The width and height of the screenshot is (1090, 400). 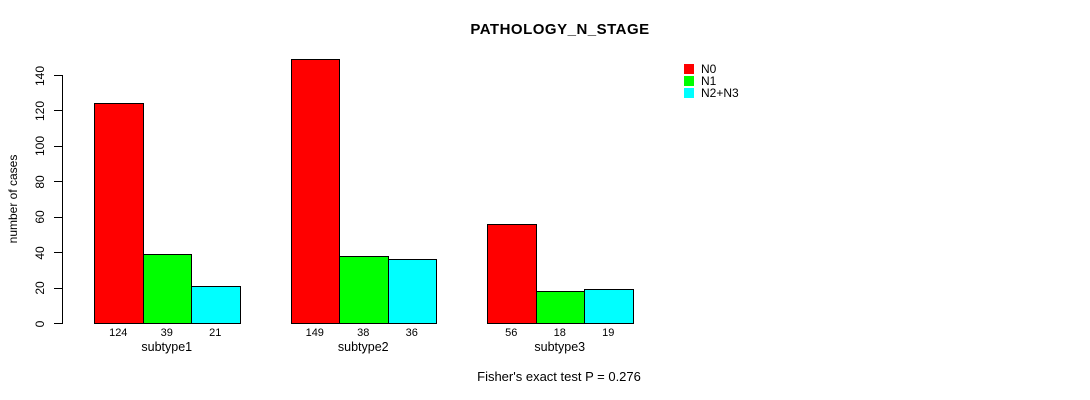 What do you see at coordinates (720, 93) in the screenshot?
I see `legend-label: N2+N3` at bounding box center [720, 93].